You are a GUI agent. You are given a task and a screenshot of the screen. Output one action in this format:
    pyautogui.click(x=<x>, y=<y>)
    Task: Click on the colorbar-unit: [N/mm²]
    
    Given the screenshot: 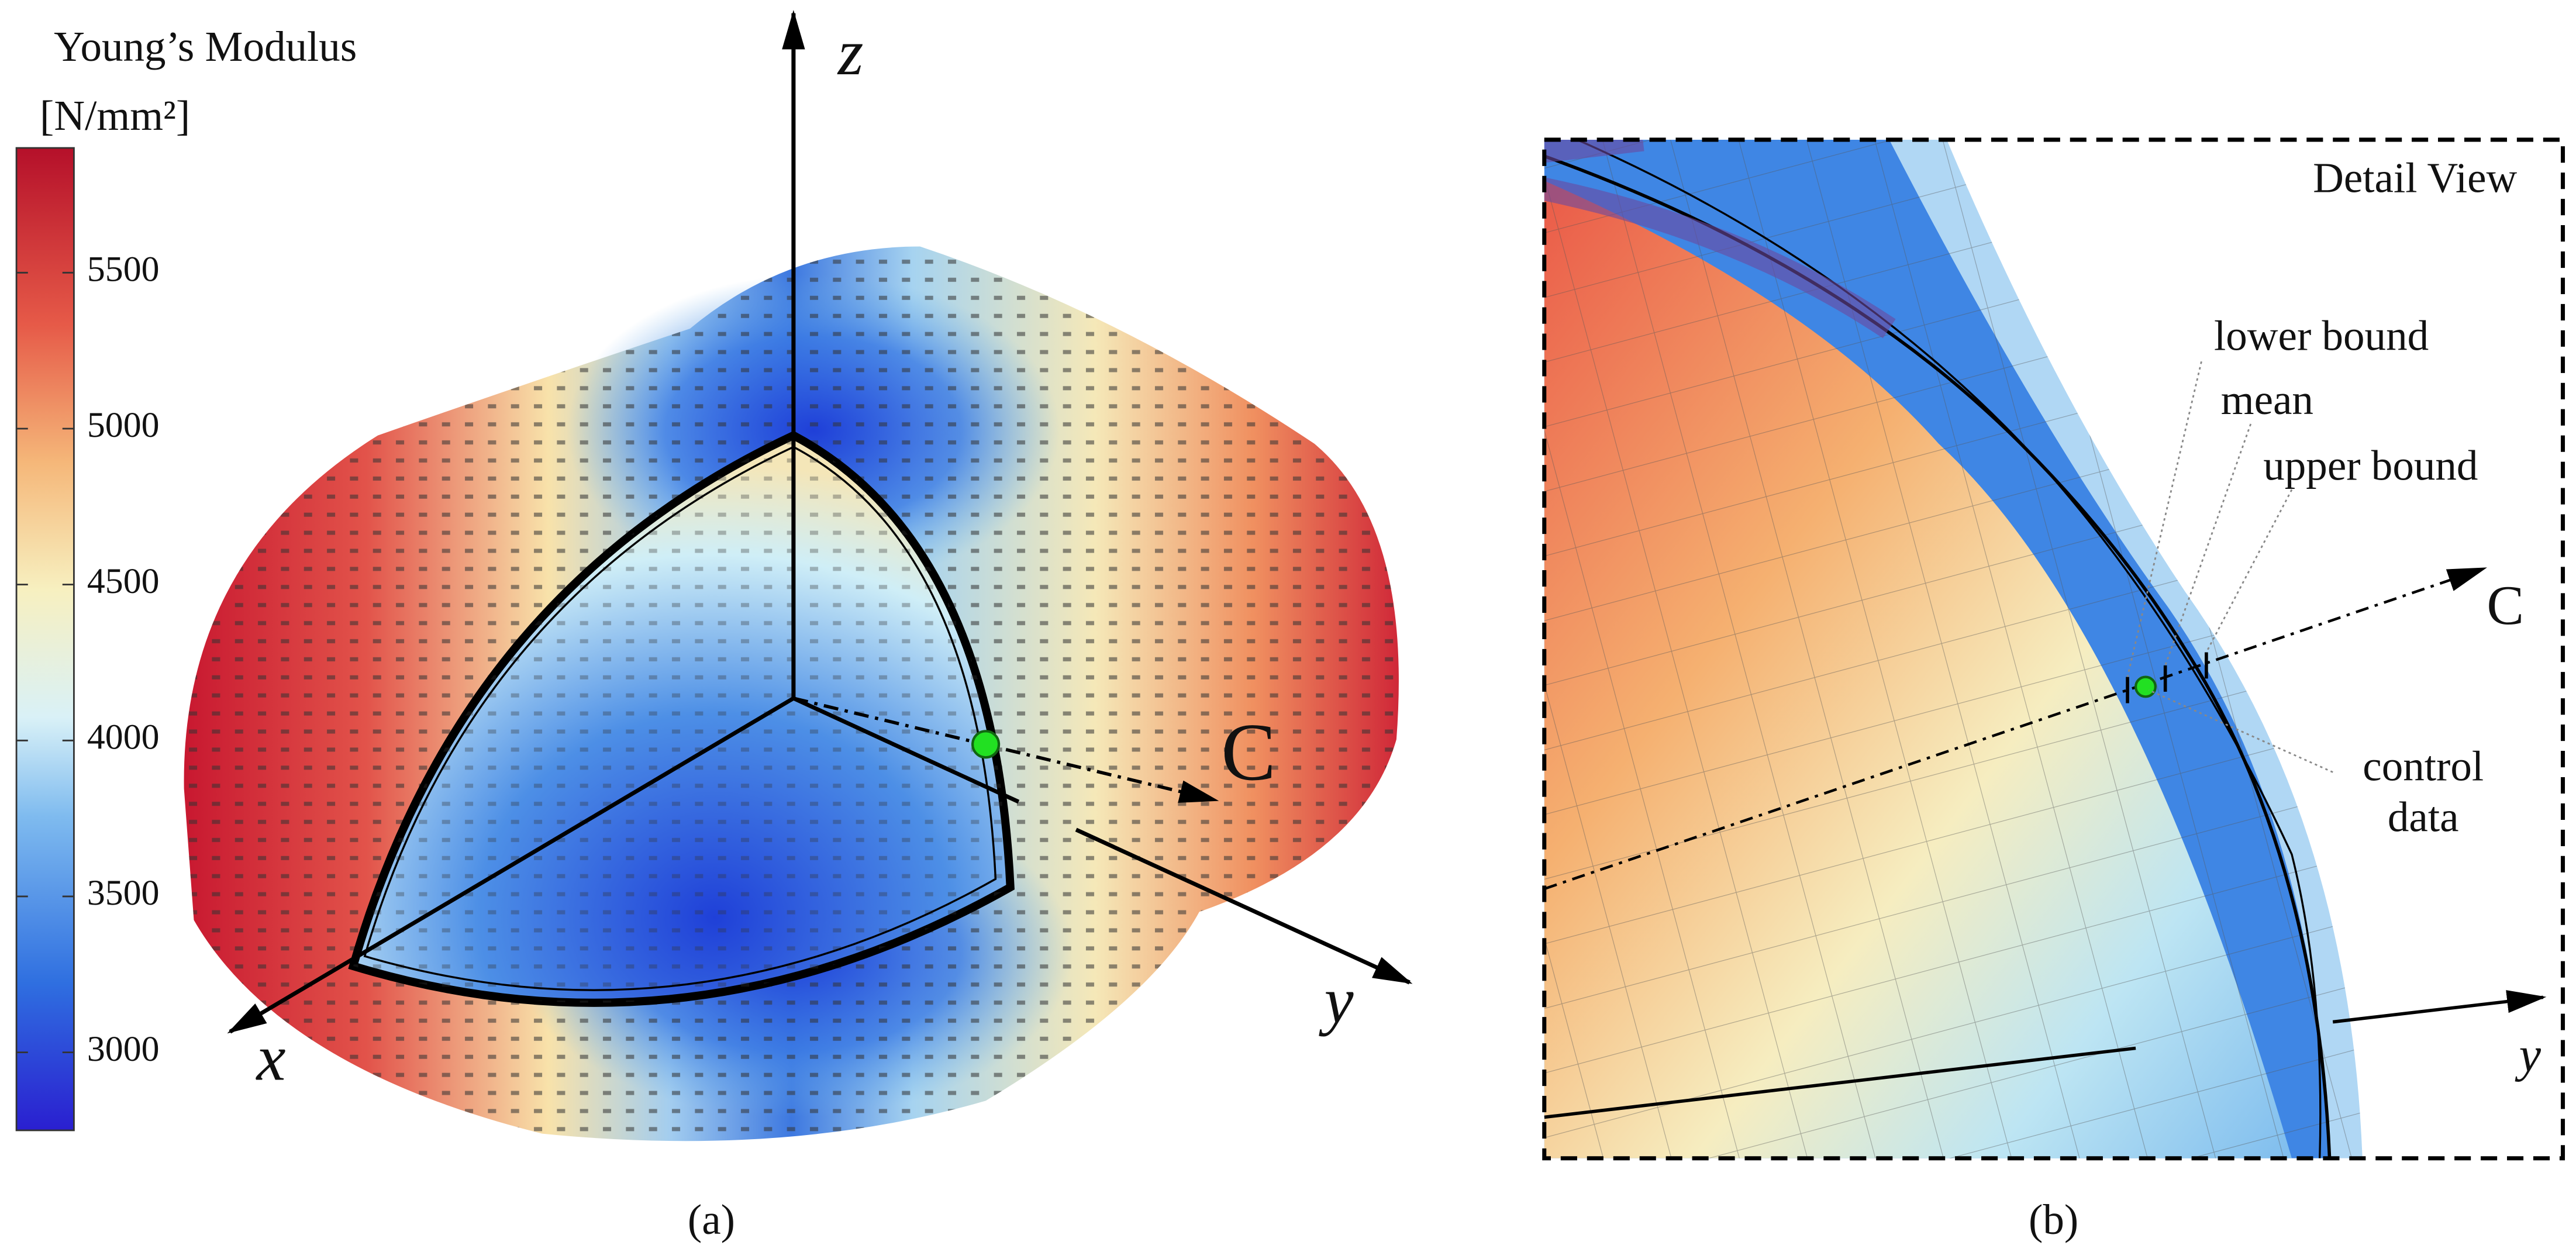 What is the action you would take?
    pyautogui.click(x=115, y=115)
    